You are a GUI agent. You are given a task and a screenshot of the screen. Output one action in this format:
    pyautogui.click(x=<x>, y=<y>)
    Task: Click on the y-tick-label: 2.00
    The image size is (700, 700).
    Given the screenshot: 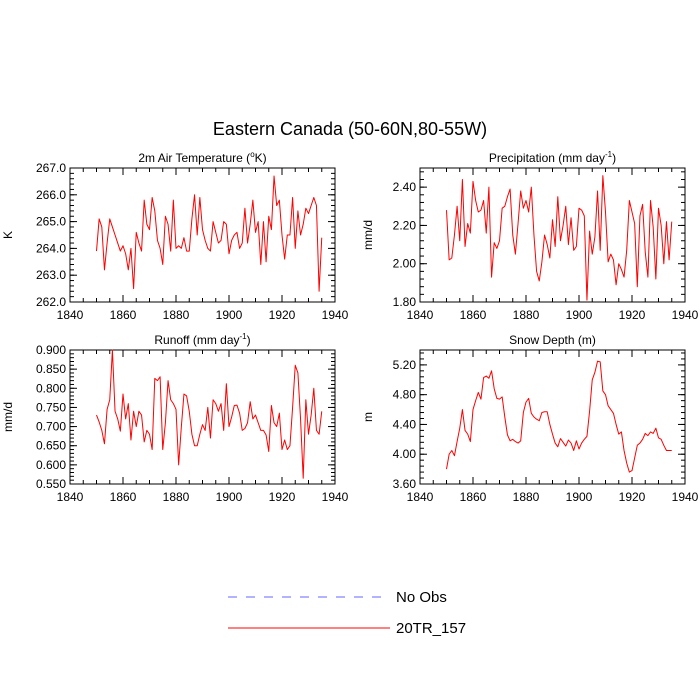 What is the action you would take?
    pyautogui.click(x=405, y=264)
    